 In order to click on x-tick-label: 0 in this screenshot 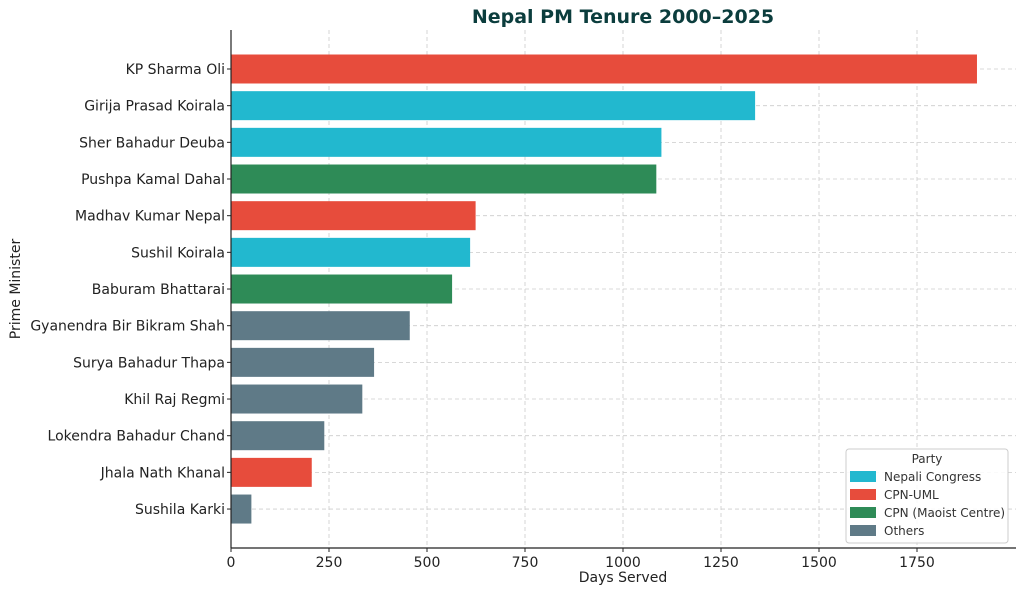, I will do `click(231, 563)`.